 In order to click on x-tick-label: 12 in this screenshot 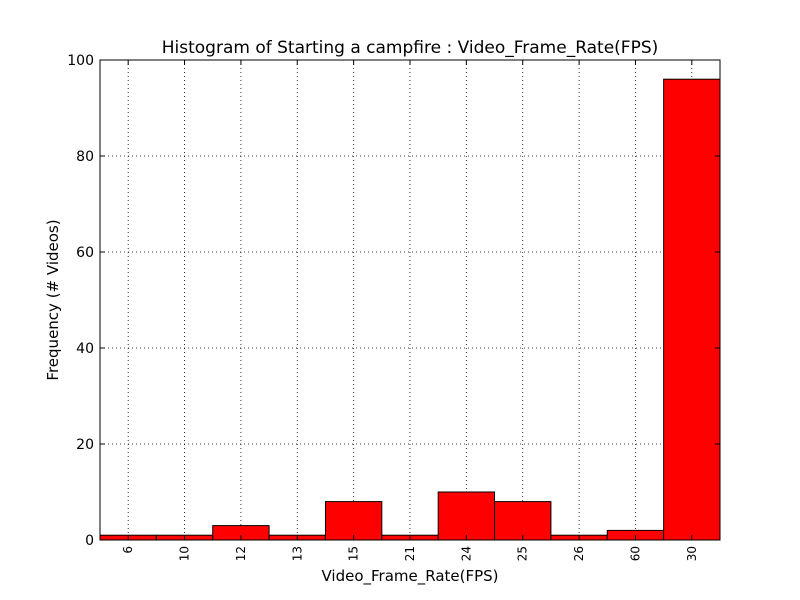, I will do `click(241, 553)`.